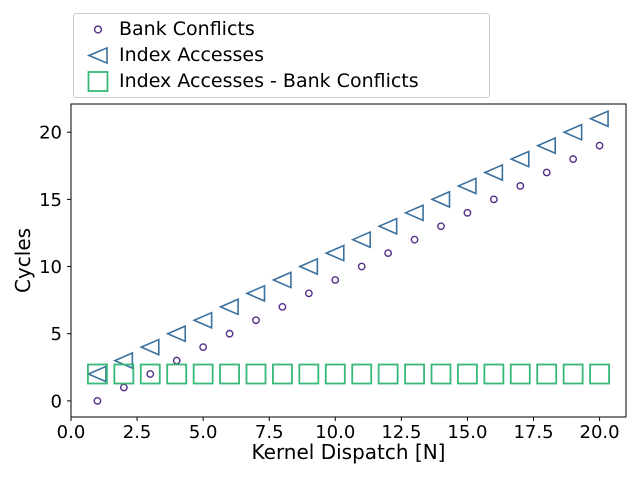 This screenshot has width=640, height=480. I want to click on x-tick-label: 0.0, so click(71, 432).